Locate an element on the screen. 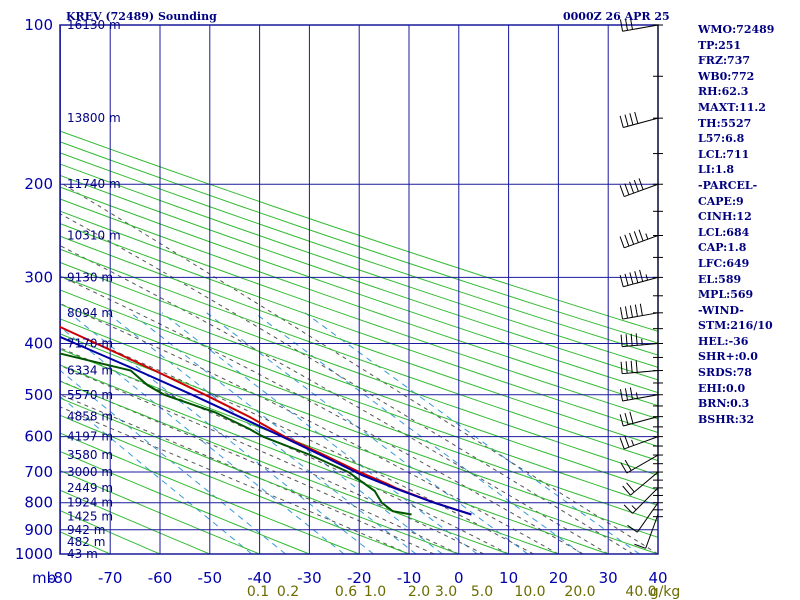 The image size is (800, 600). mixing-ratio-label: 40.0 is located at coordinates (640, 592).